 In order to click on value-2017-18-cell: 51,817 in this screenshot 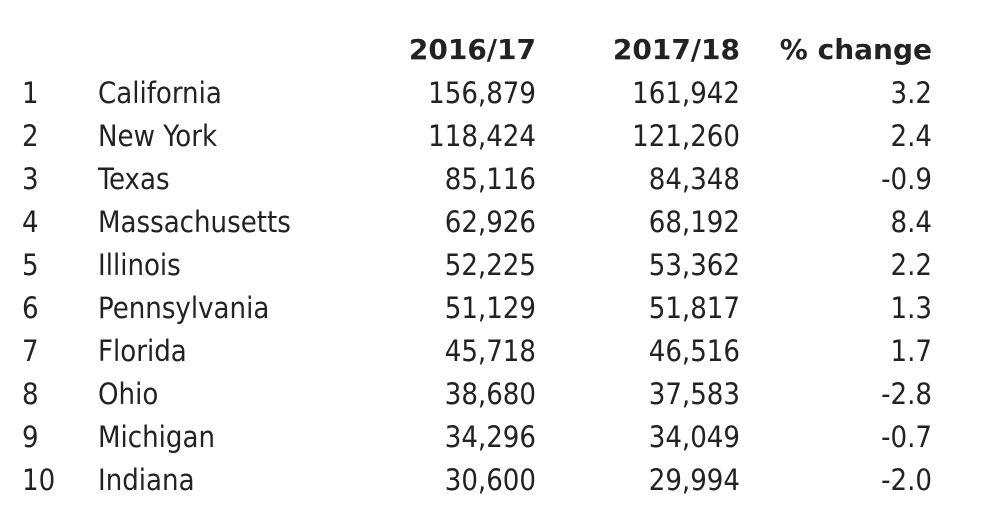, I will do `click(694, 308)`.